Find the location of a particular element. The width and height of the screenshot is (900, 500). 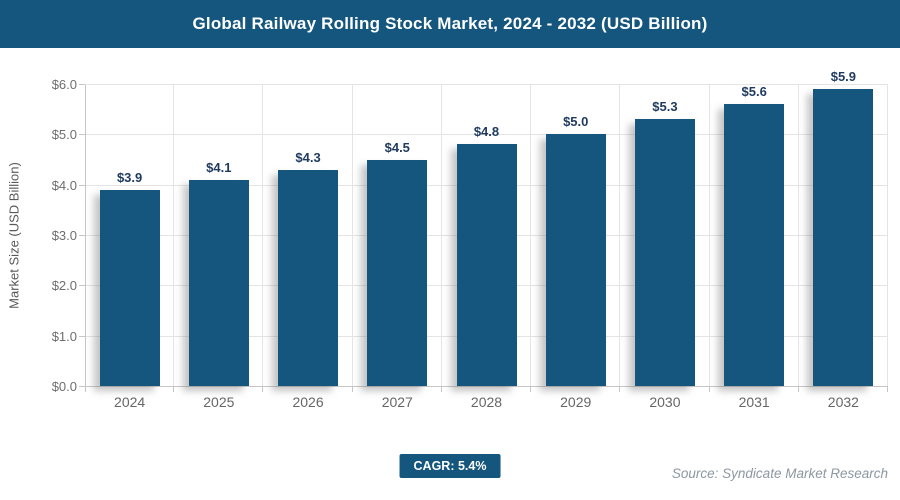

bar-value-label: $5.0 is located at coordinates (576, 122).